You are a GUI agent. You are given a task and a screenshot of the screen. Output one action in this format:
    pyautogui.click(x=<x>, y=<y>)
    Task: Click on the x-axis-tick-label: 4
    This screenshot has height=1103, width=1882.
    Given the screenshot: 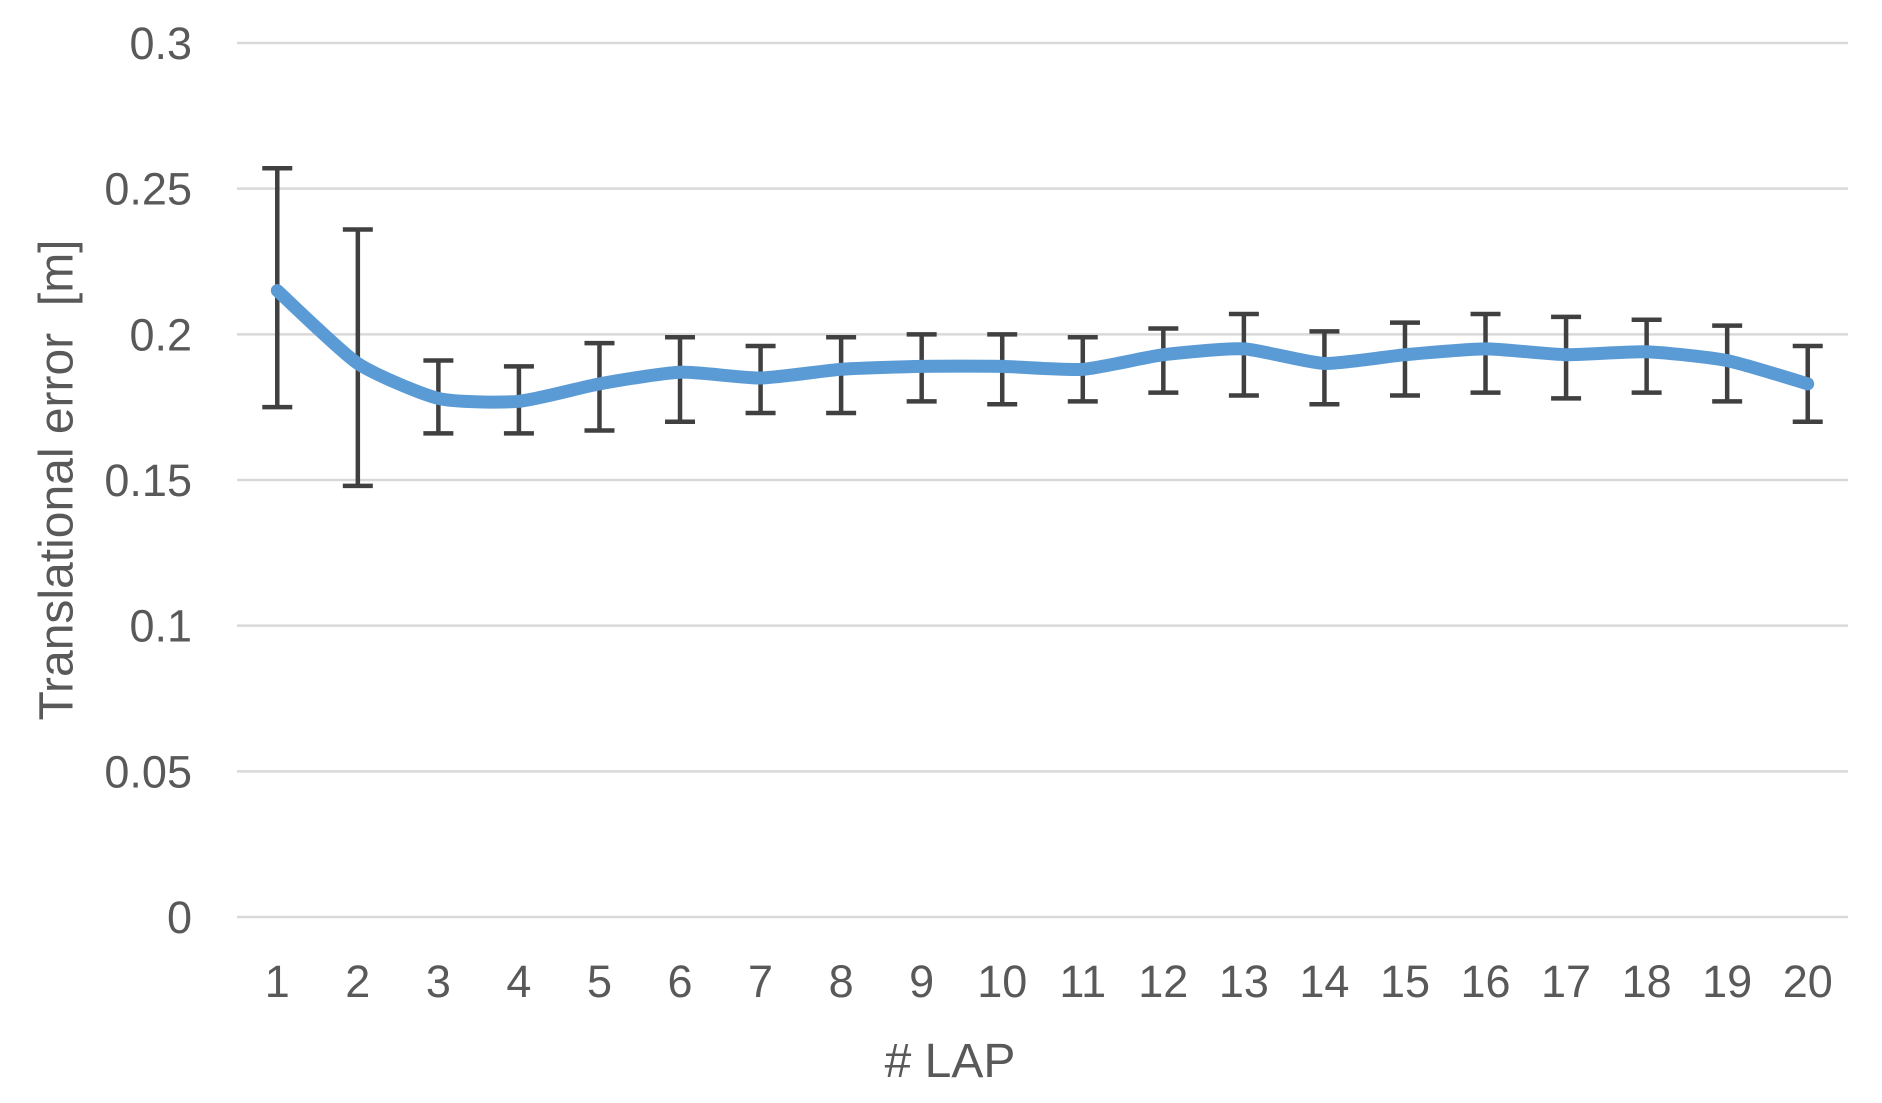 What is the action you would take?
    pyautogui.click(x=518, y=981)
    